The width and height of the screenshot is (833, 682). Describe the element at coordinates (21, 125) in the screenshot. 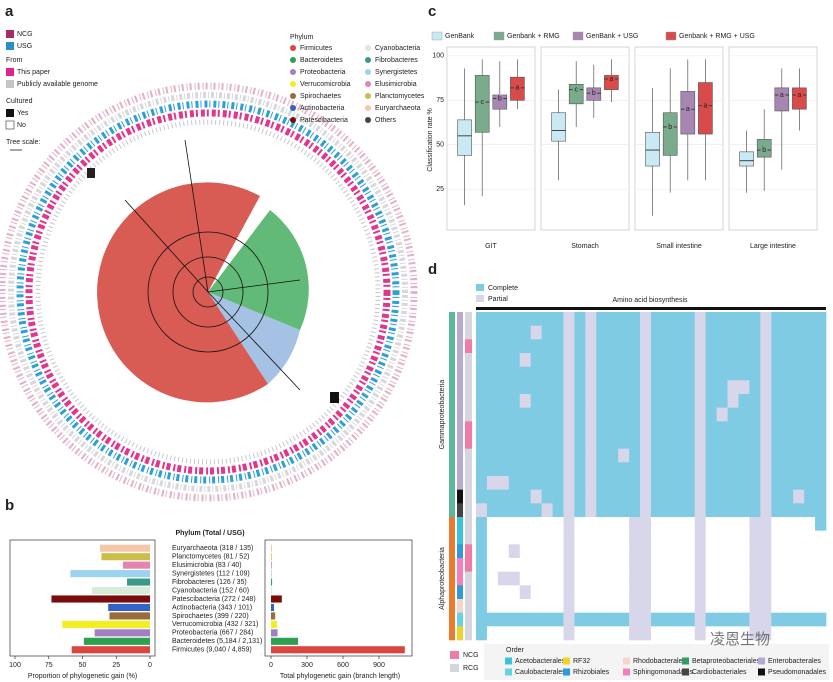

I see `legend-label: No` at that location.